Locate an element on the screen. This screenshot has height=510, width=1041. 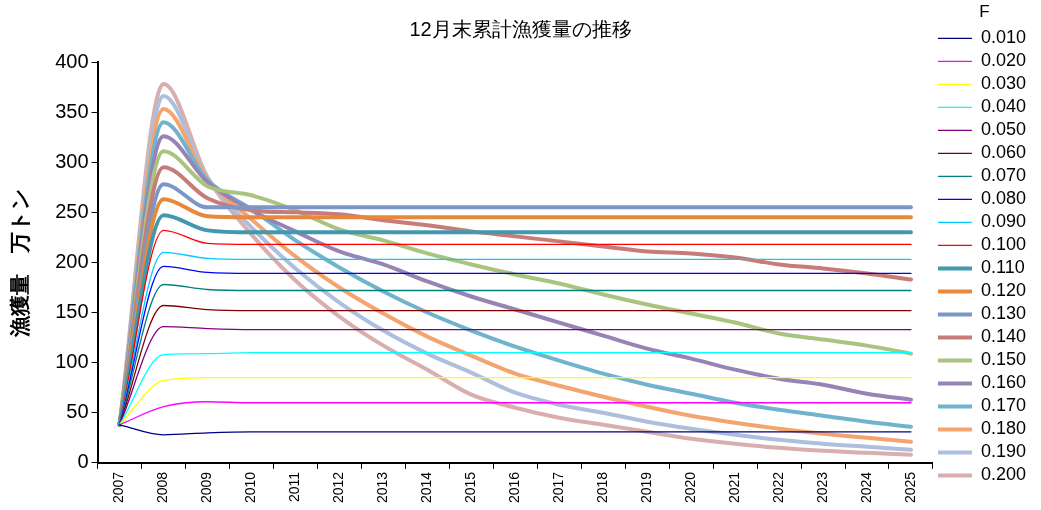
legend-label: 0.080 is located at coordinates (1003, 198).